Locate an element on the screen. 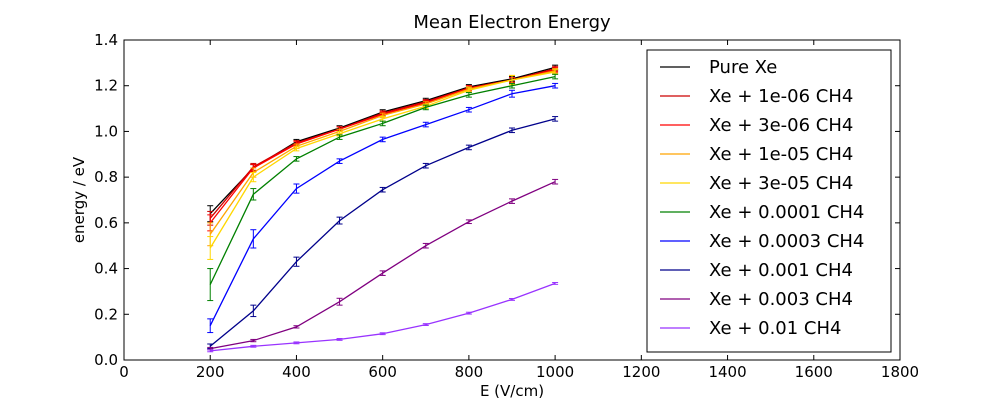 The height and width of the screenshot is (400, 1000). x-tick-label: 800 is located at coordinates (469, 372).